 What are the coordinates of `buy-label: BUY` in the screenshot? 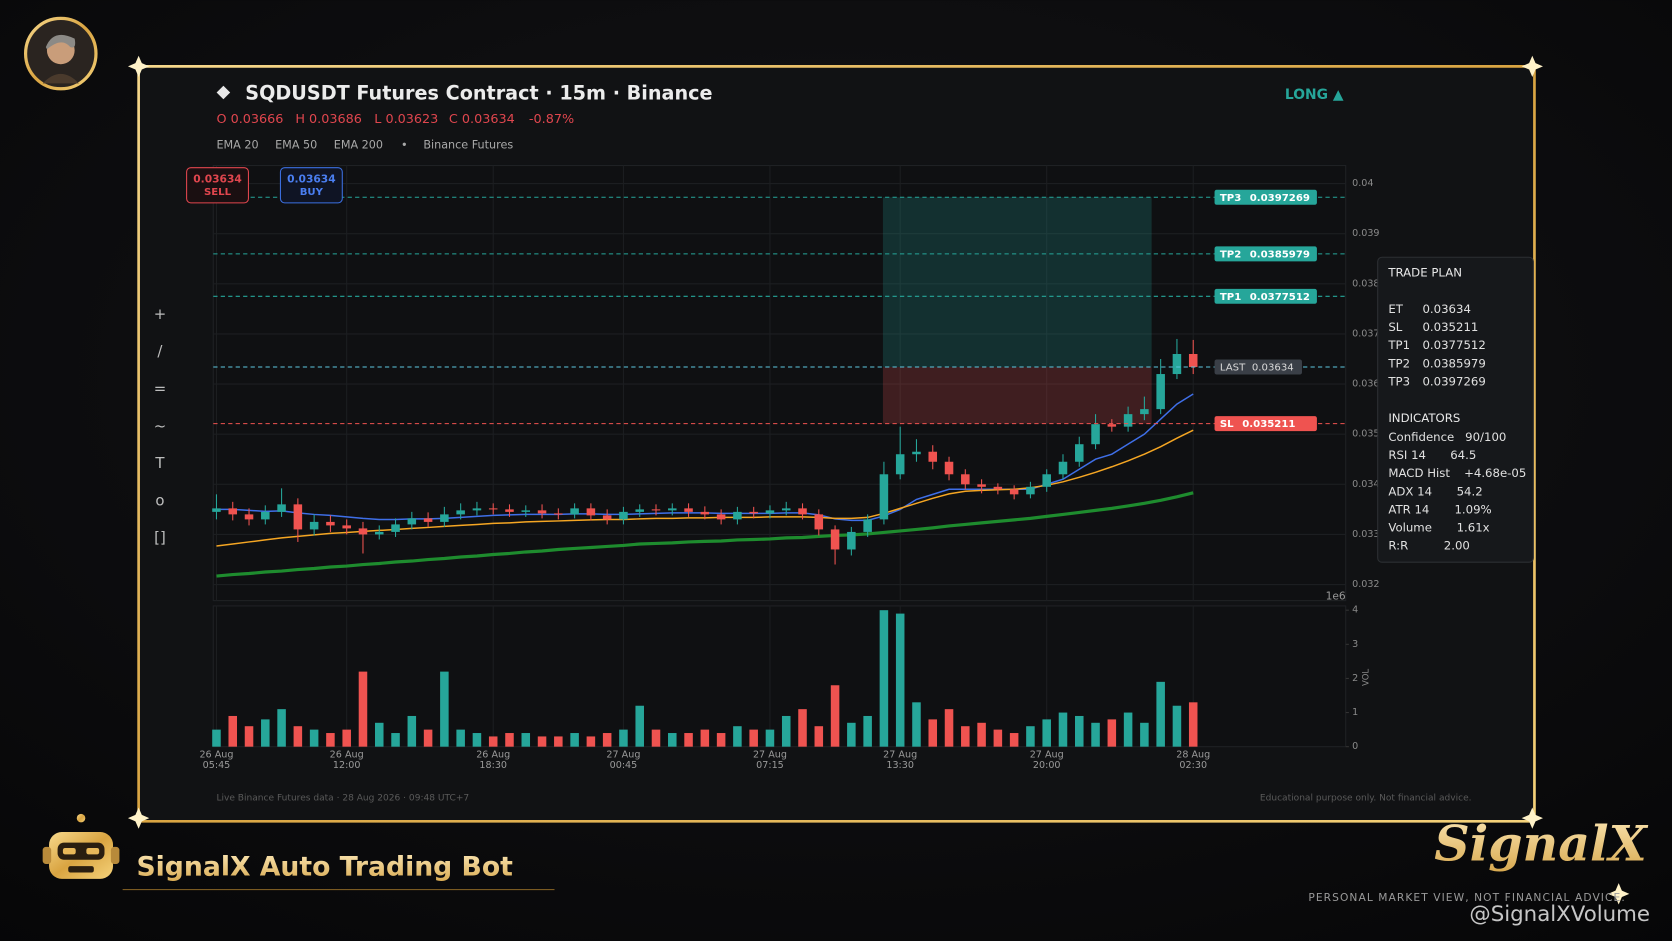 It's located at (312, 192).